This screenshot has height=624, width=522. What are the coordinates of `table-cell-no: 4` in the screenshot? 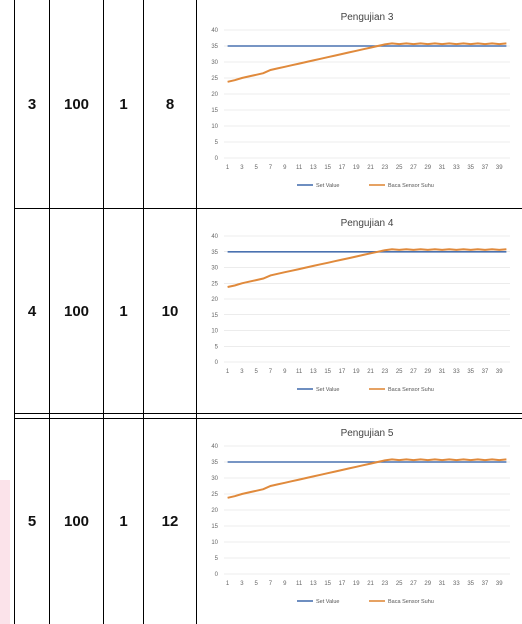 It's located at (32, 311).